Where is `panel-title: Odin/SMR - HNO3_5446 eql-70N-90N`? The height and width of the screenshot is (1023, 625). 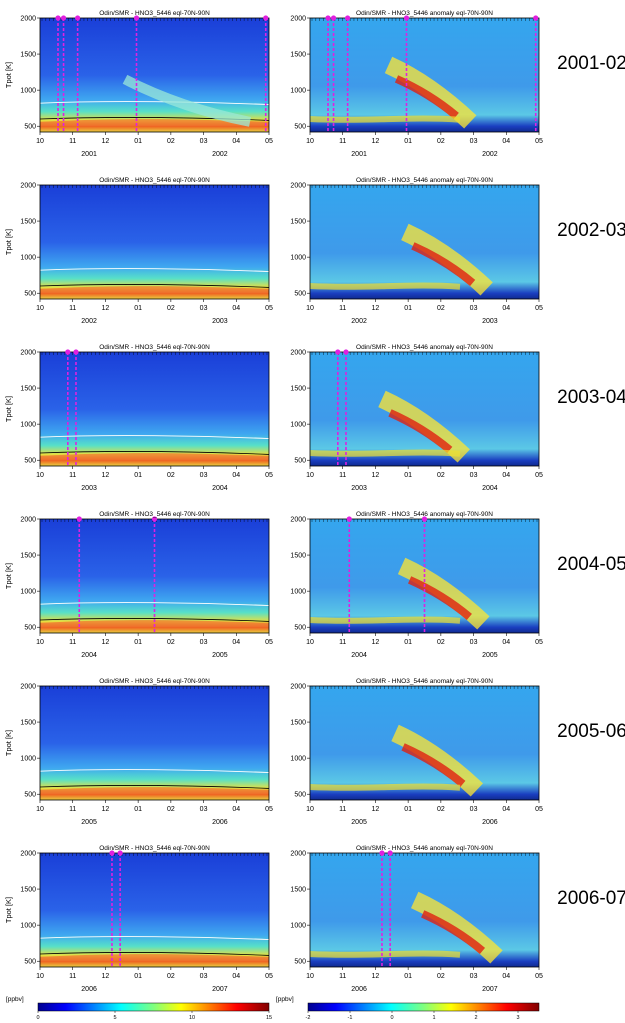 panel-title: Odin/SMR - HNO3_5446 eql-70N-90N is located at coordinates (154, 681).